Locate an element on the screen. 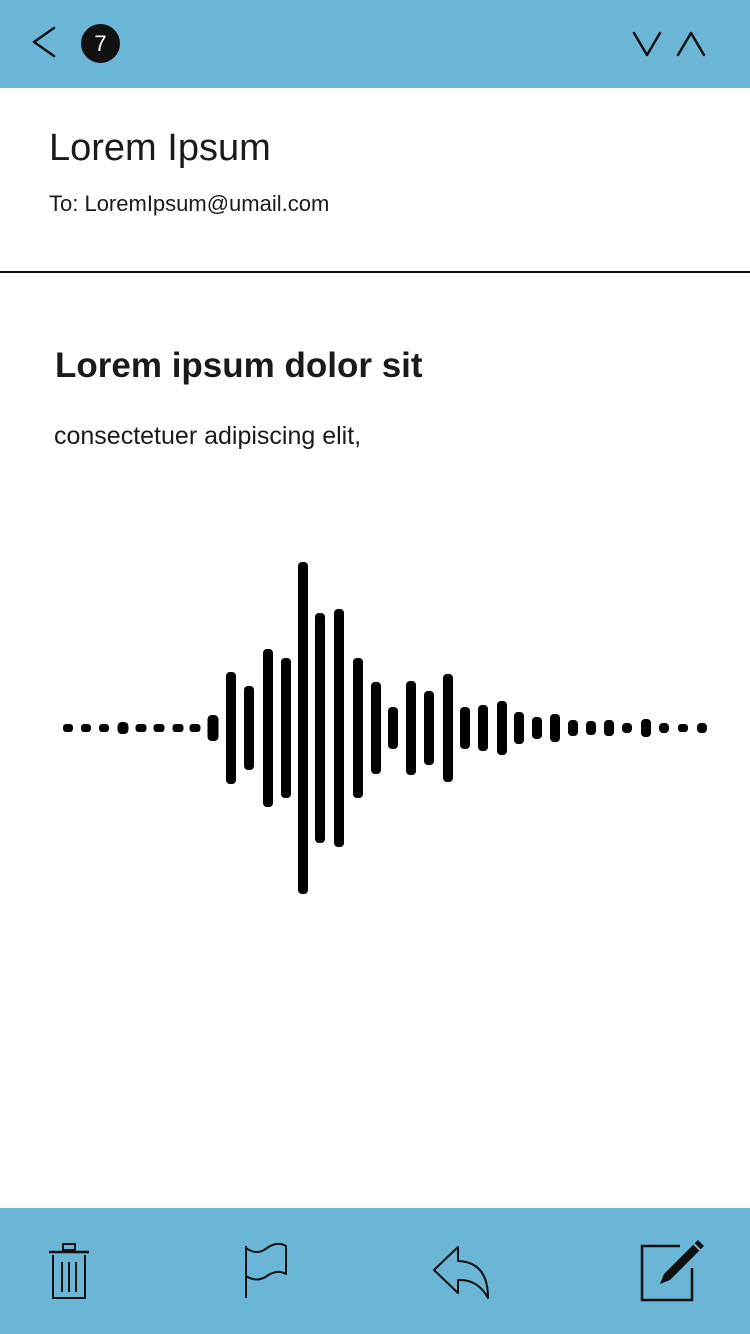 This screenshot has height=1334, width=750. flag-button is located at coordinates (266, 1272).